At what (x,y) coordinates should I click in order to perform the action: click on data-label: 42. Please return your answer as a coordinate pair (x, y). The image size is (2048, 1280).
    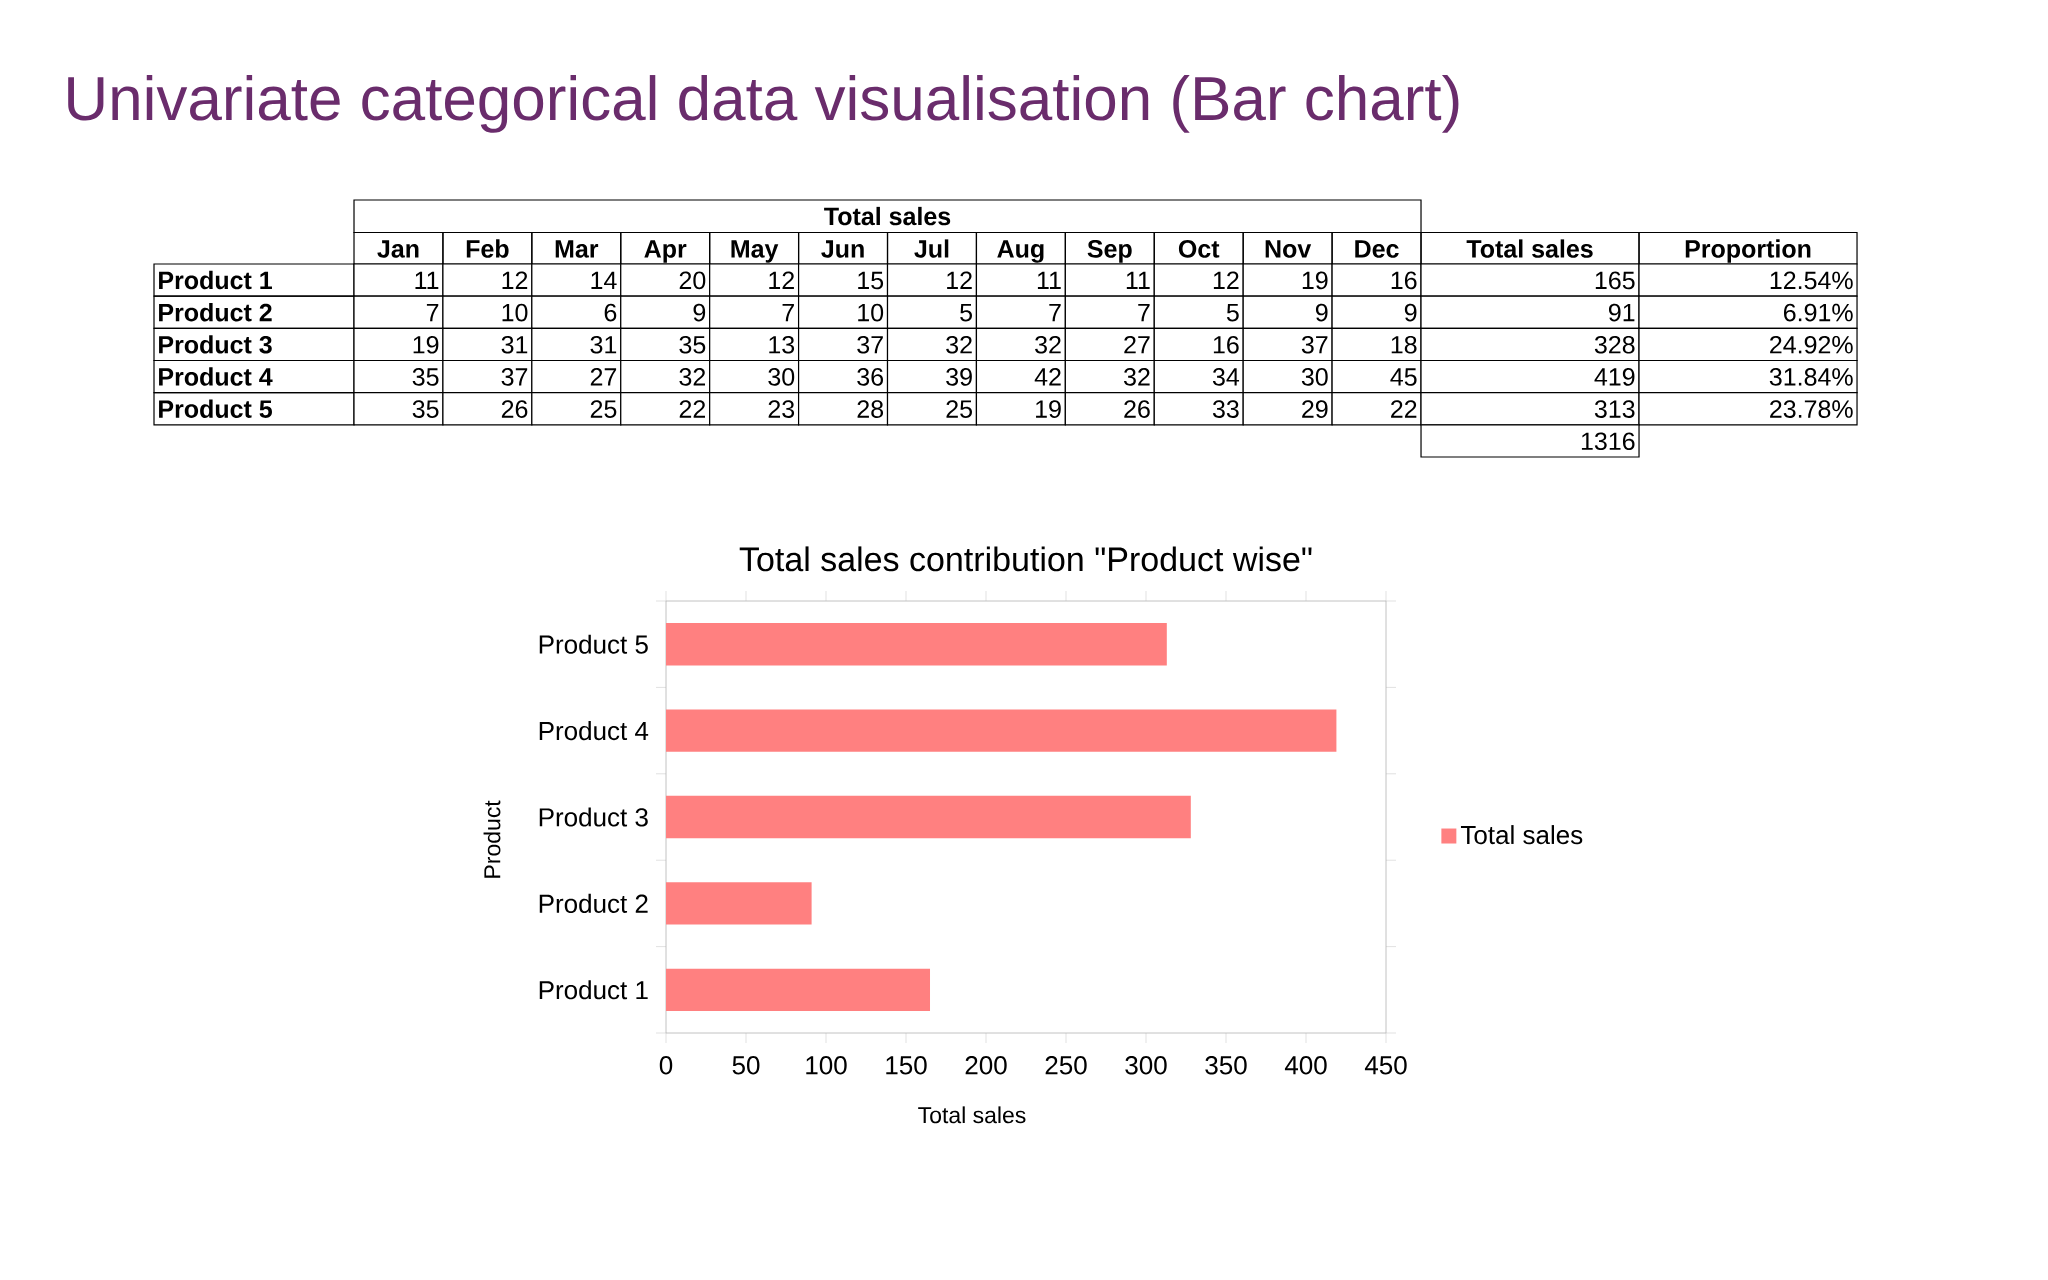
    Looking at the image, I should click on (1047, 377).